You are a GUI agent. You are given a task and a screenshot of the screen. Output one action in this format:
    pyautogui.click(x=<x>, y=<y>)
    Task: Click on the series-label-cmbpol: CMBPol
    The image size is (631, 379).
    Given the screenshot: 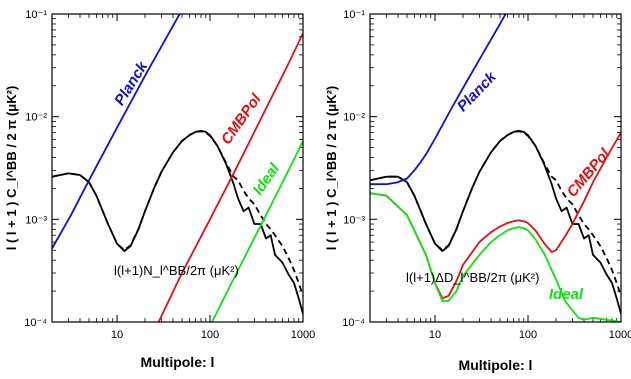 What is the action you would take?
    pyautogui.click(x=241, y=119)
    